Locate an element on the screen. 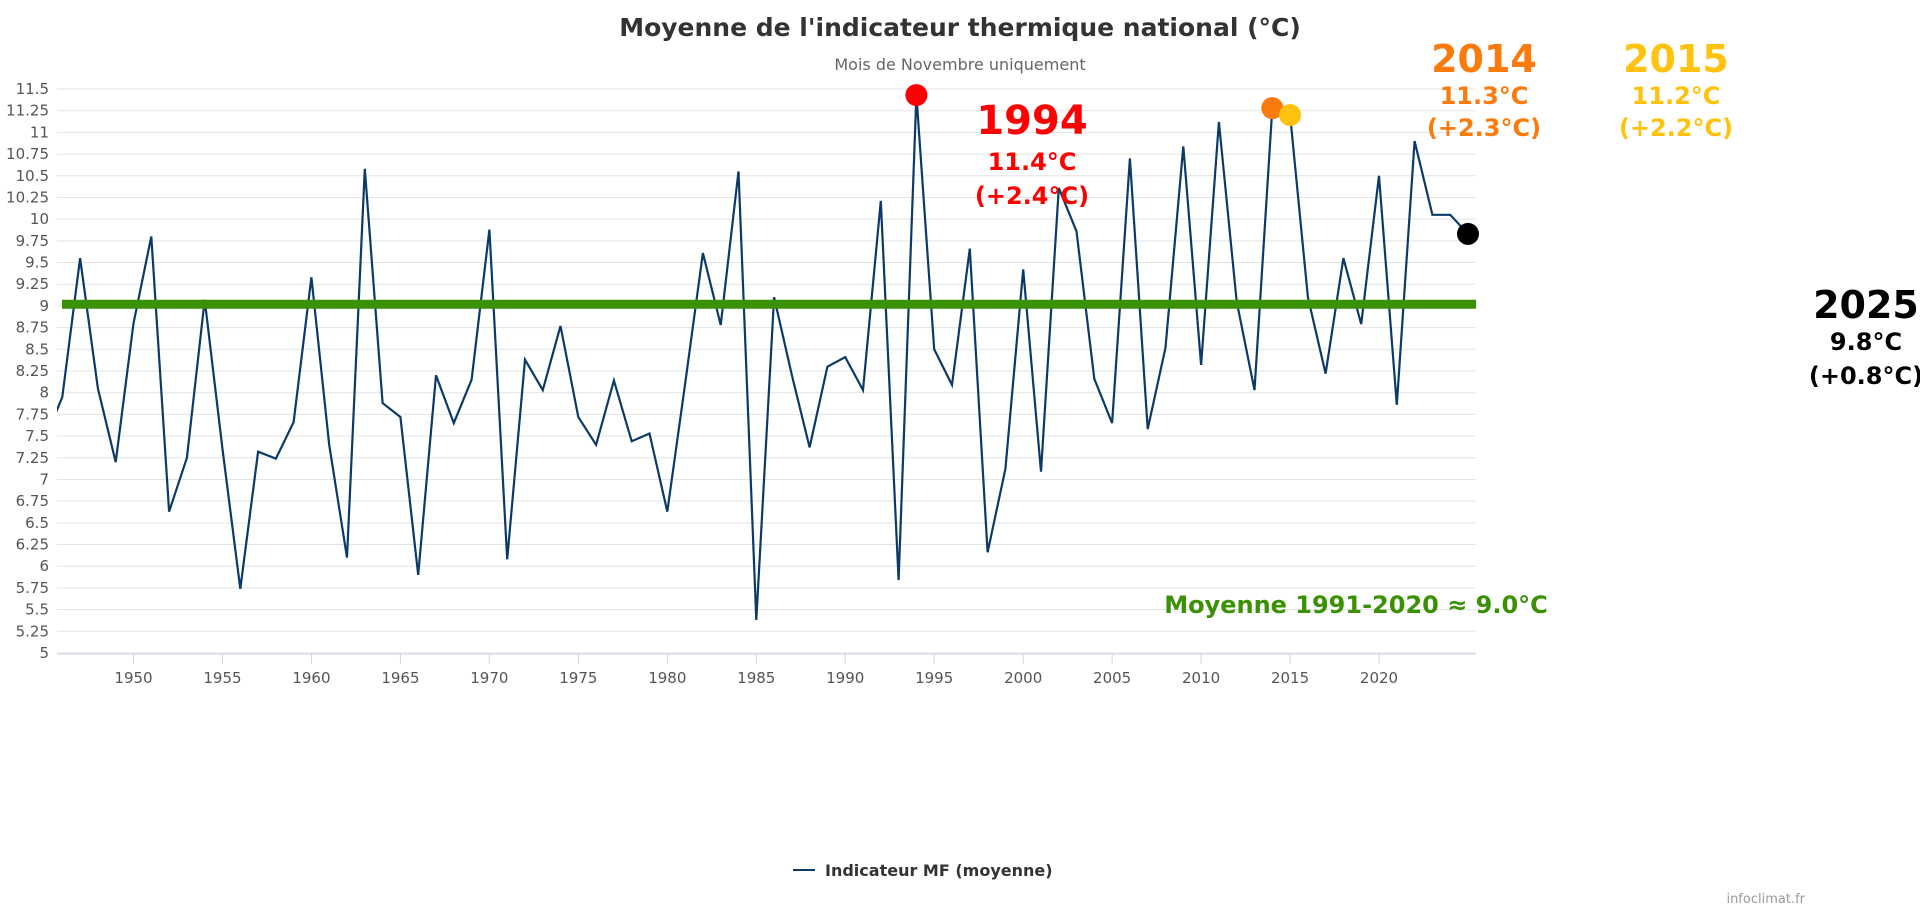 This screenshot has width=1920, height=911. annotation-anomaly: (+2.4°C) is located at coordinates (1032, 196).